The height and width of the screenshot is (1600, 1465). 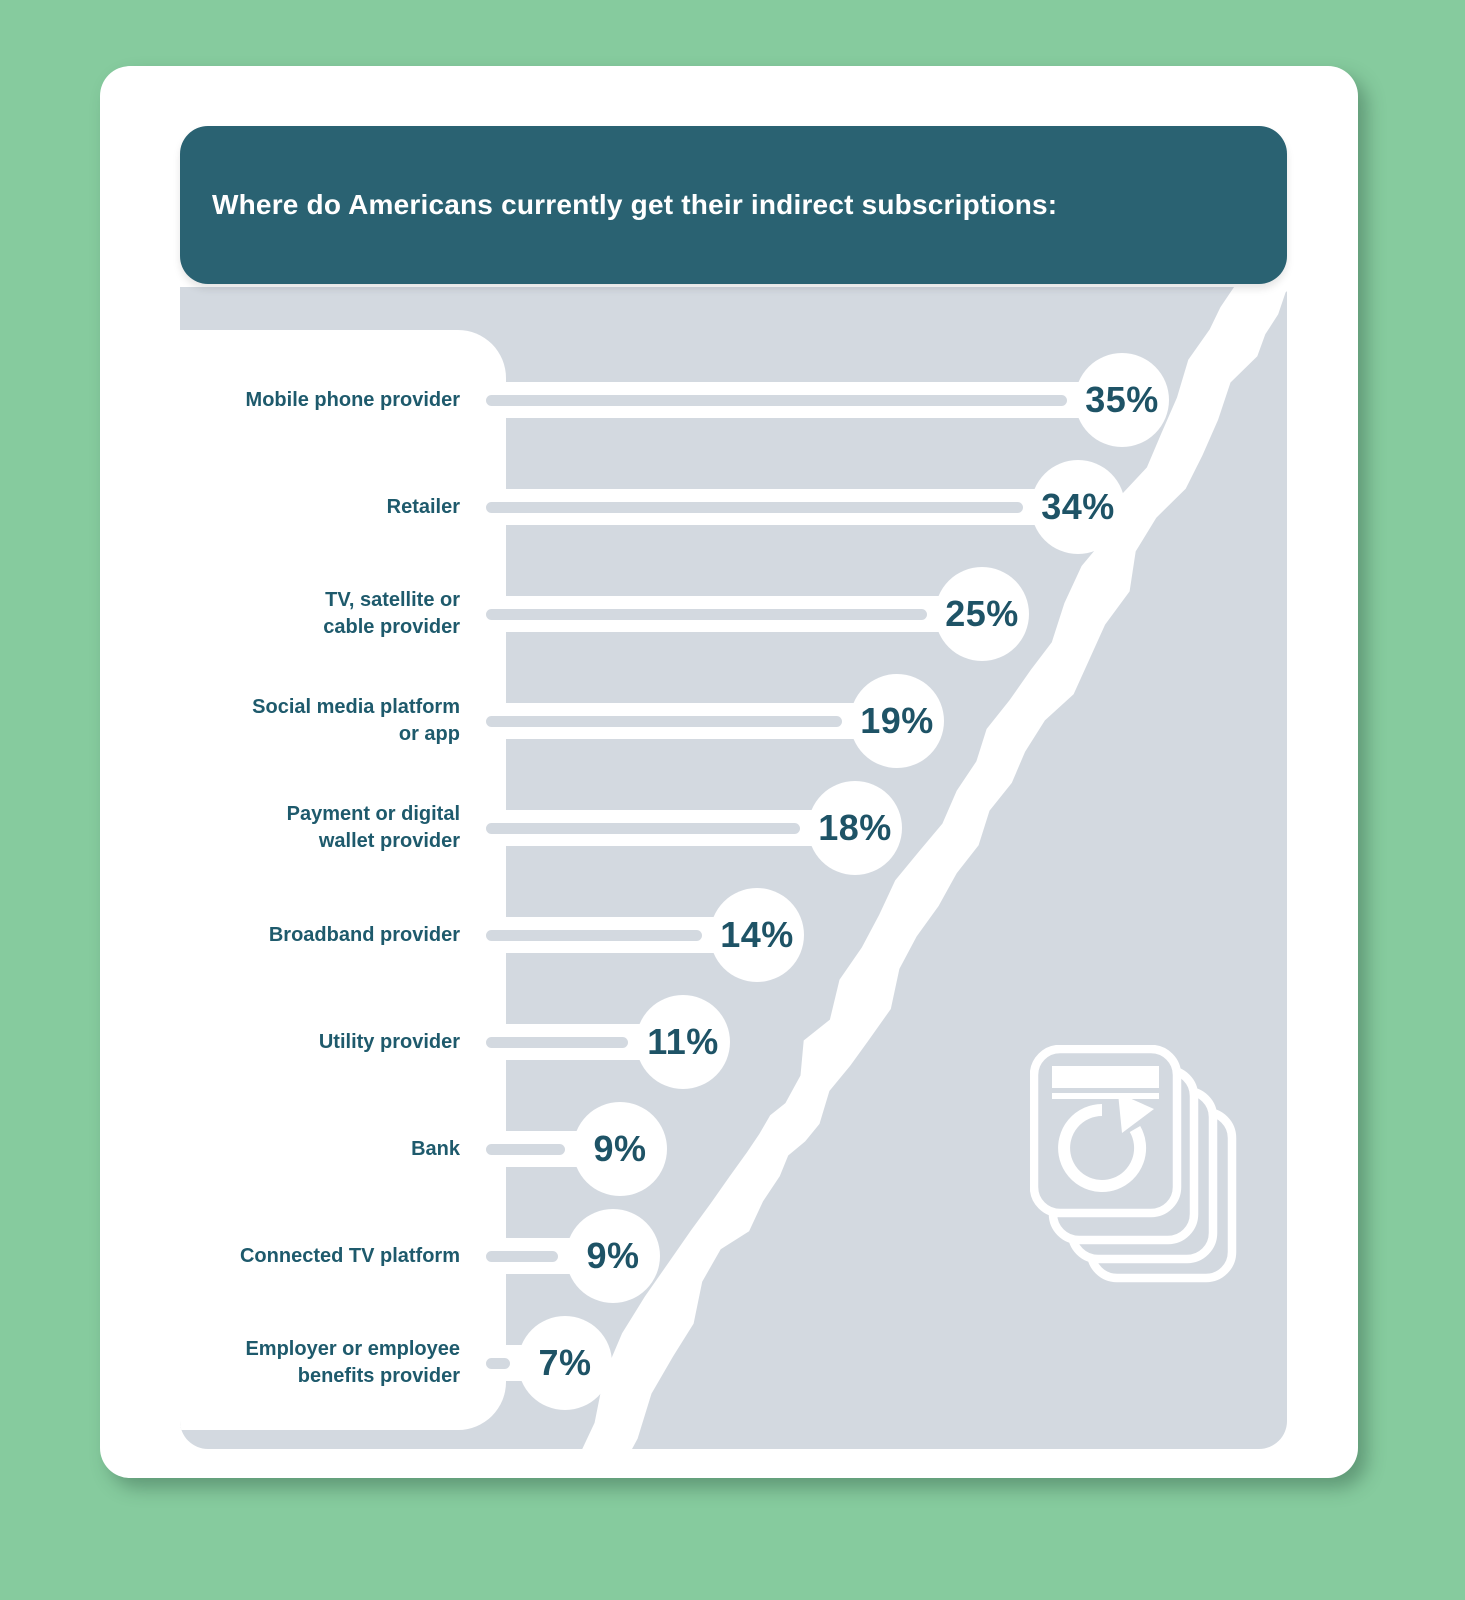 I want to click on refresh-arrow-arc, so click(x=1102, y=1148).